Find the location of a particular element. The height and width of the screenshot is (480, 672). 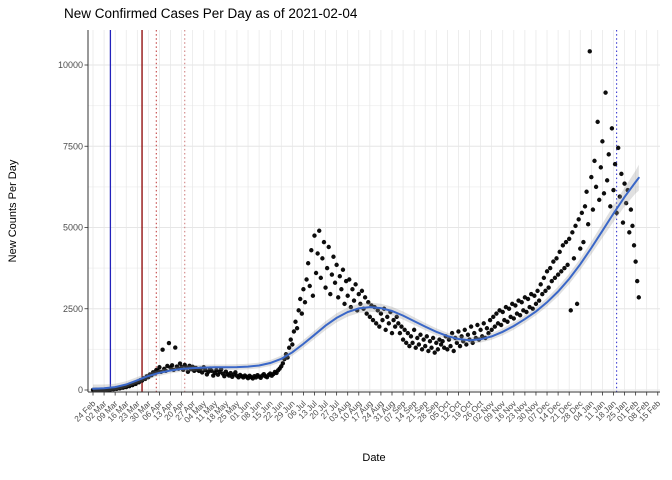

y-tick-labels: 0 2500 5000 7500 10000 is located at coordinates (73, 227).